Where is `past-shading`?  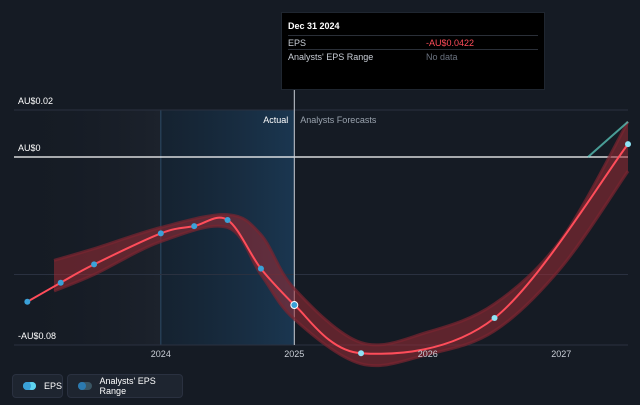
past-shading is located at coordinates (87, 227).